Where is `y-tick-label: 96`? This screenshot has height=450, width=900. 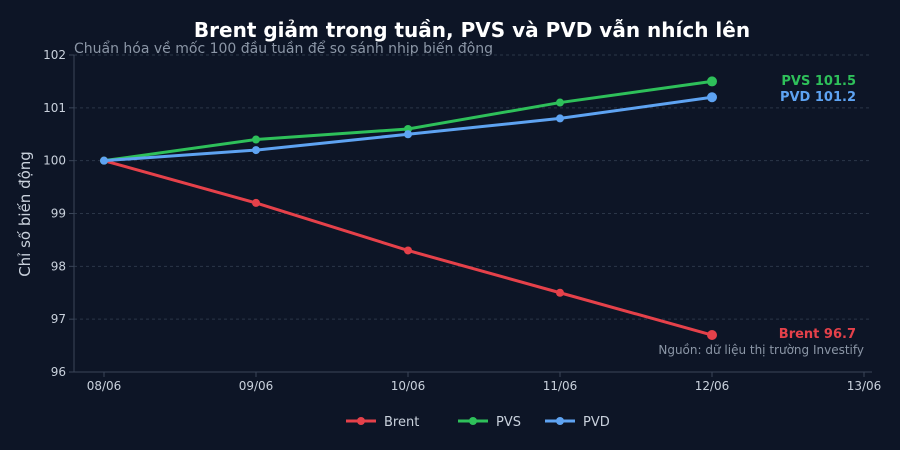 y-tick-label: 96 is located at coordinates (58, 372).